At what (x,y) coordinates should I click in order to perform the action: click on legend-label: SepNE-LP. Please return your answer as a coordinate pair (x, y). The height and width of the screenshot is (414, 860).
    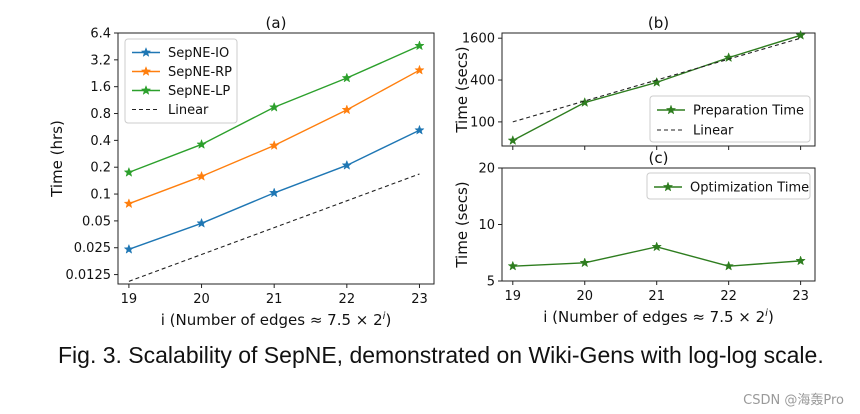
    Looking at the image, I should click on (199, 91).